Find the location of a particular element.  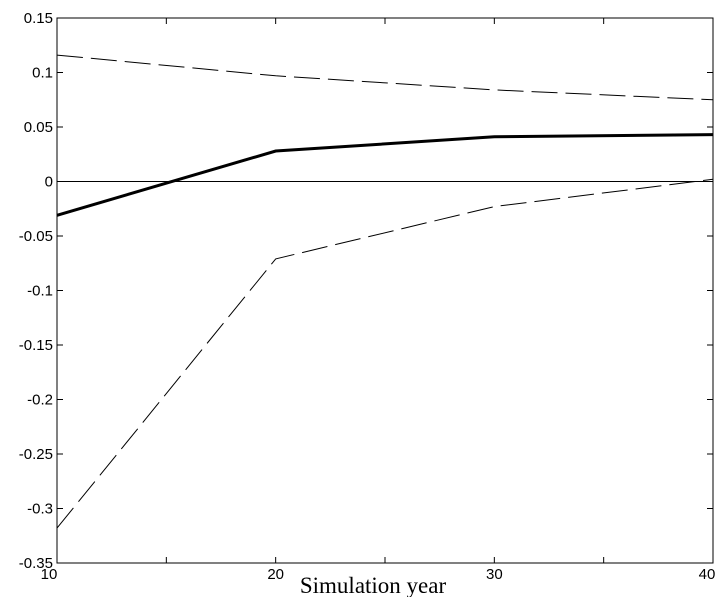

x-tick-label: 10 is located at coordinates (49, 574).